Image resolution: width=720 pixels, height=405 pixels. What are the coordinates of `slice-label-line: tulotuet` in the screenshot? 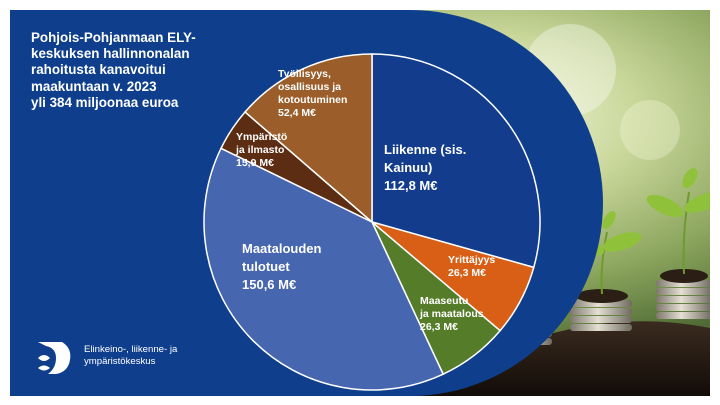 It's located at (266, 266).